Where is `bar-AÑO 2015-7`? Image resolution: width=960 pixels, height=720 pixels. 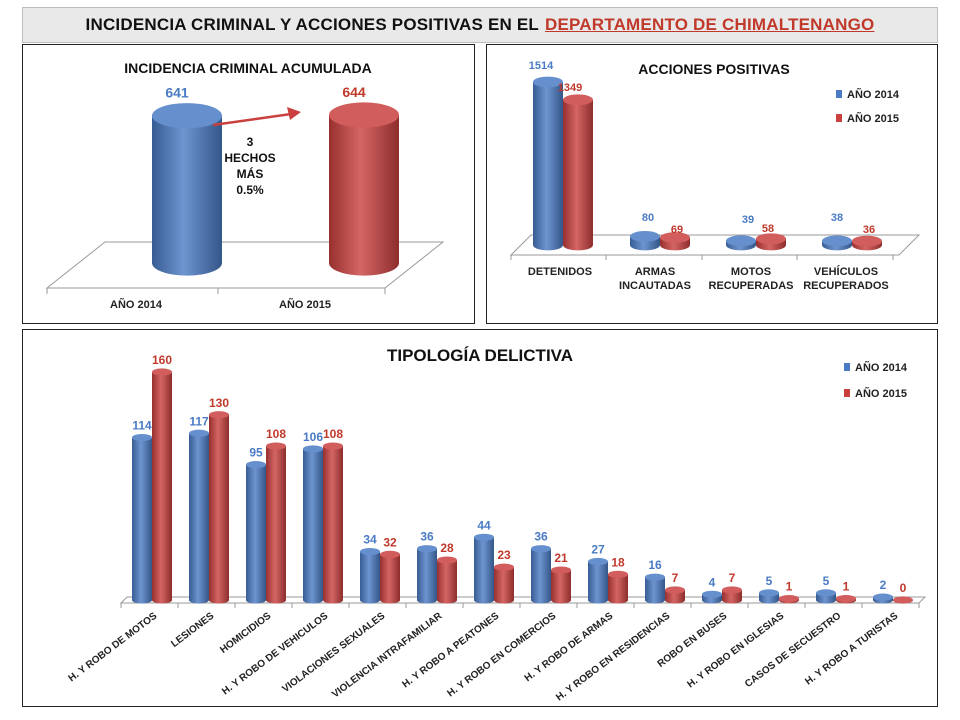 bar-AÑO 2015-7 is located at coordinates (561, 585).